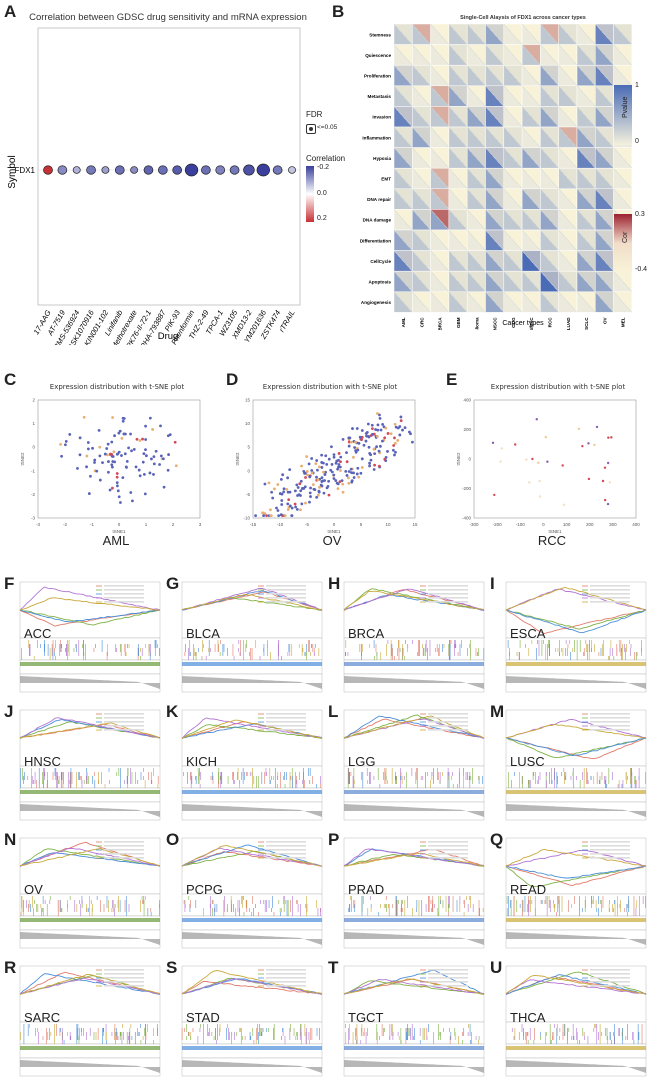 This screenshot has width=648, height=1080. Describe the element at coordinates (203, 1017) in the screenshot. I see `gsea-cancer-name: STAD` at that location.